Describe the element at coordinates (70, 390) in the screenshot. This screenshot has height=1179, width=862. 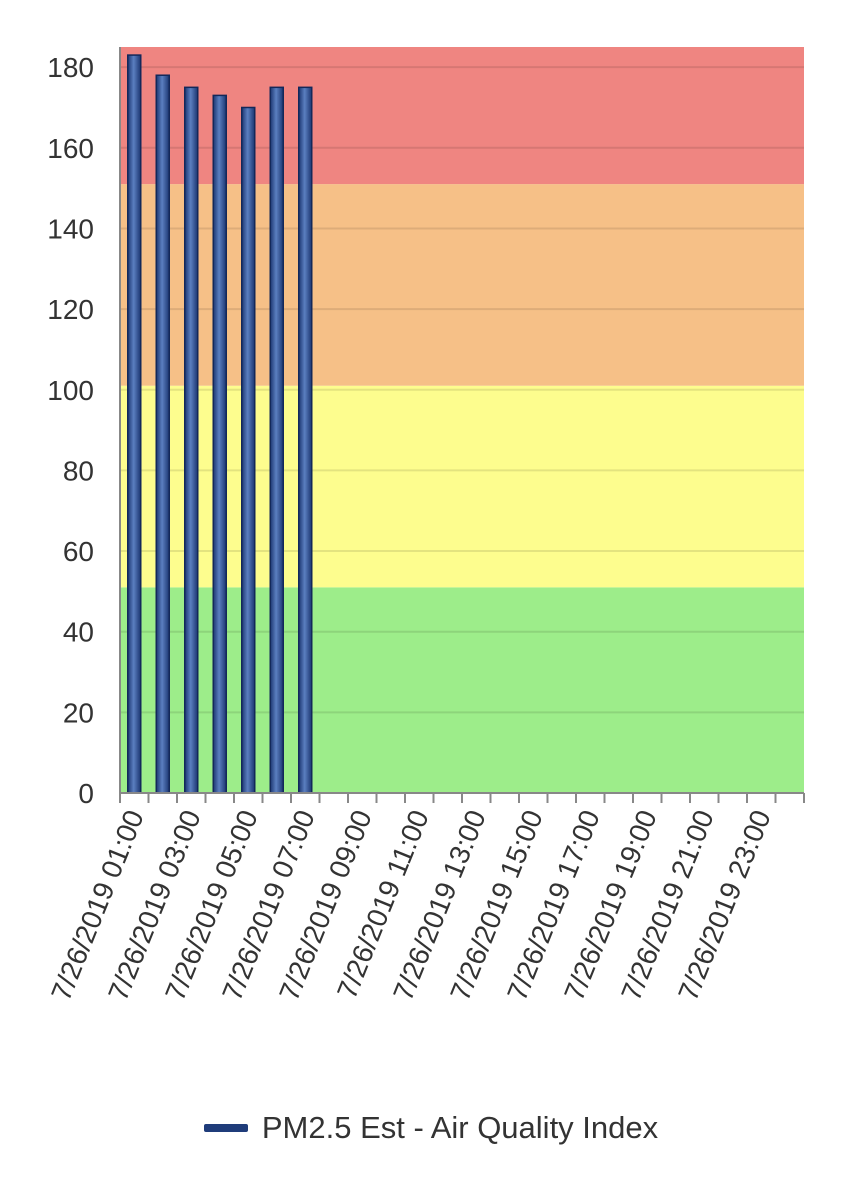
I see `y-tick-label: 100` at that location.